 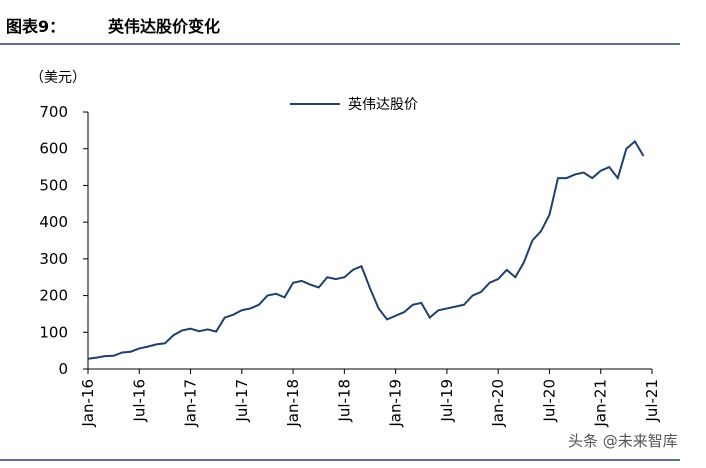 What do you see at coordinates (344, 401) in the screenshot?
I see `x-tick-label: Jul-18` at bounding box center [344, 401].